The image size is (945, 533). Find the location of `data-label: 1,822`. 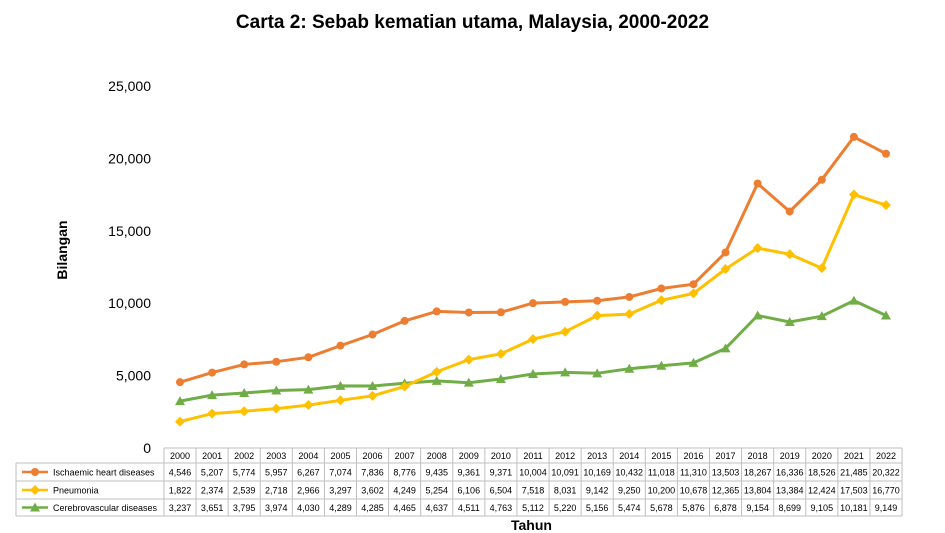

data-label: 1,822 is located at coordinates (180, 491).